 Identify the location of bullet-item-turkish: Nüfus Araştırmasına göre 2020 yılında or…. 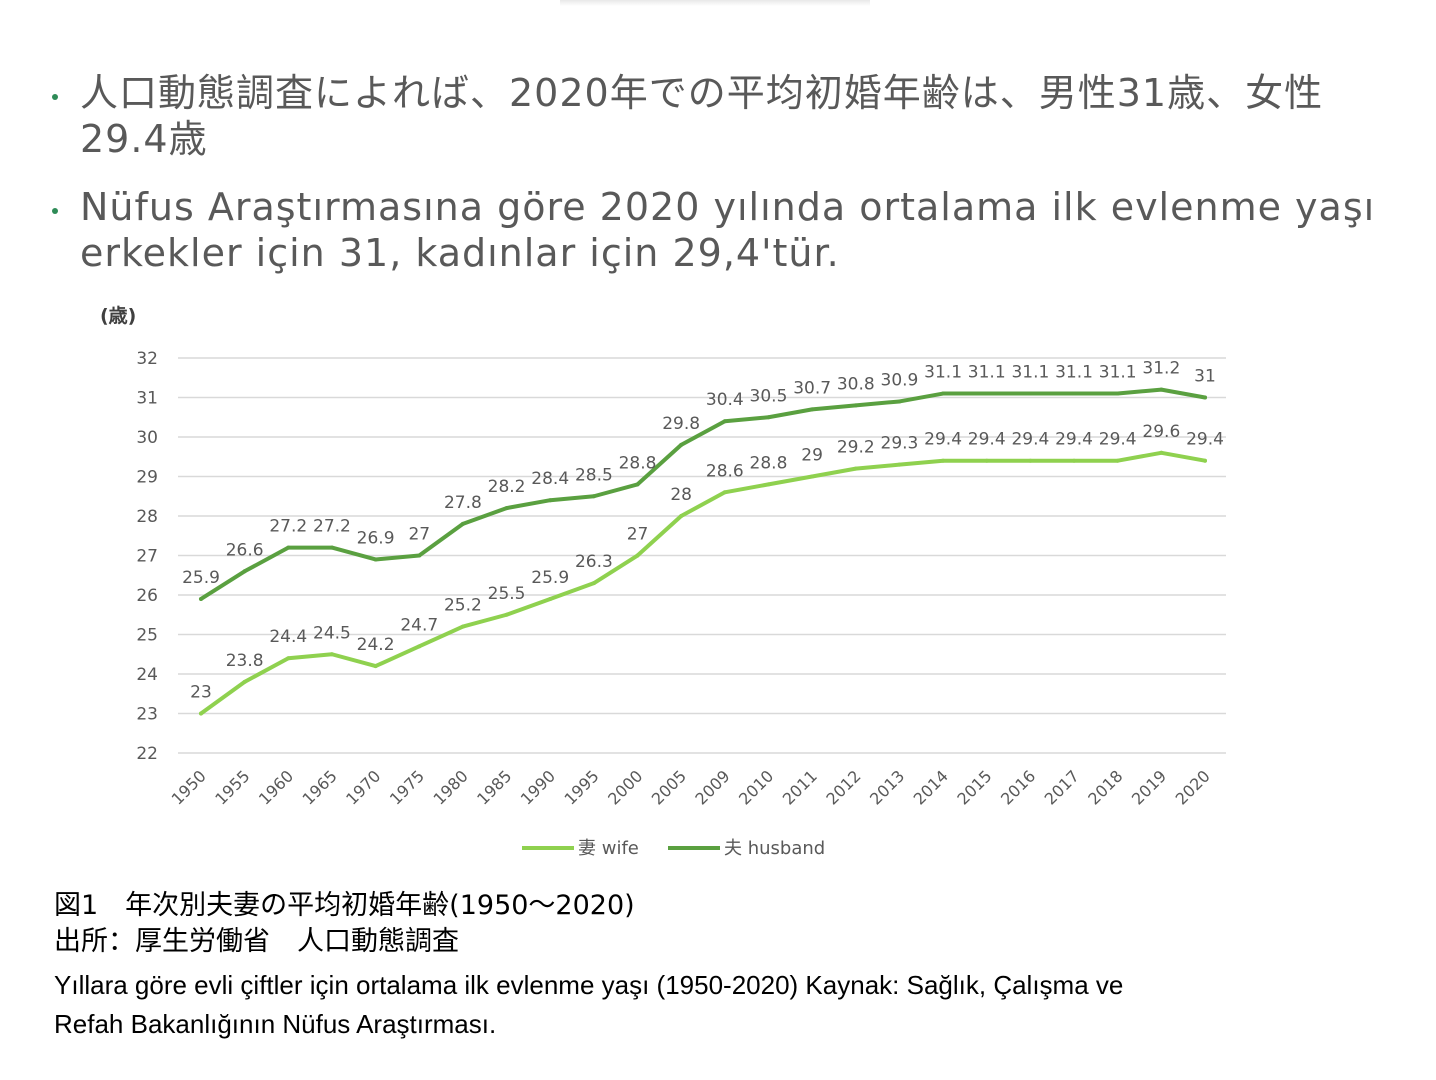
(722, 230).